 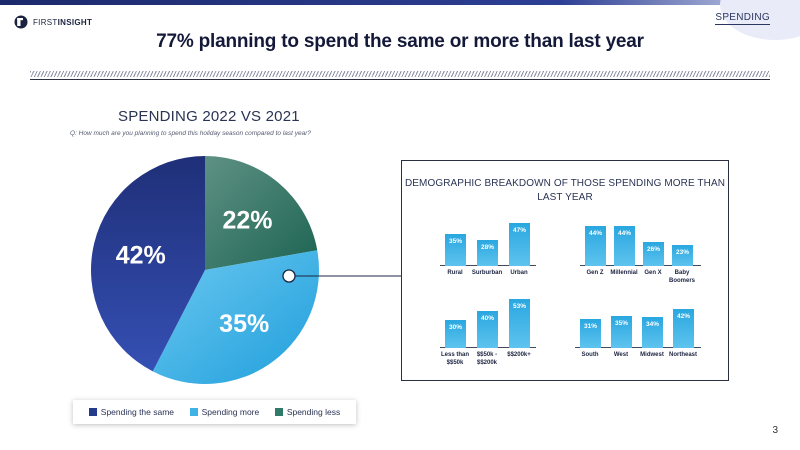 What do you see at coordinates (313, 412) in the screenshot?
I see `legend-label-less: Spending less` at bounding box center [313, 412].